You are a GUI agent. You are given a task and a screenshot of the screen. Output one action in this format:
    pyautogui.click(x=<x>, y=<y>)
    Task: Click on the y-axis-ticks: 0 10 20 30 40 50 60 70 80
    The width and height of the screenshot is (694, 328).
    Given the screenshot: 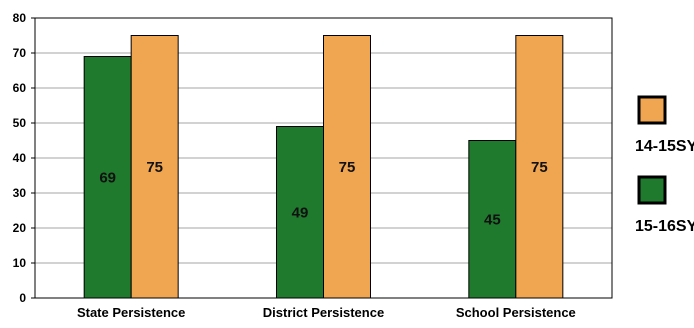 What is the action you would take?
    pyautogui.click(x=24, y=158)
    